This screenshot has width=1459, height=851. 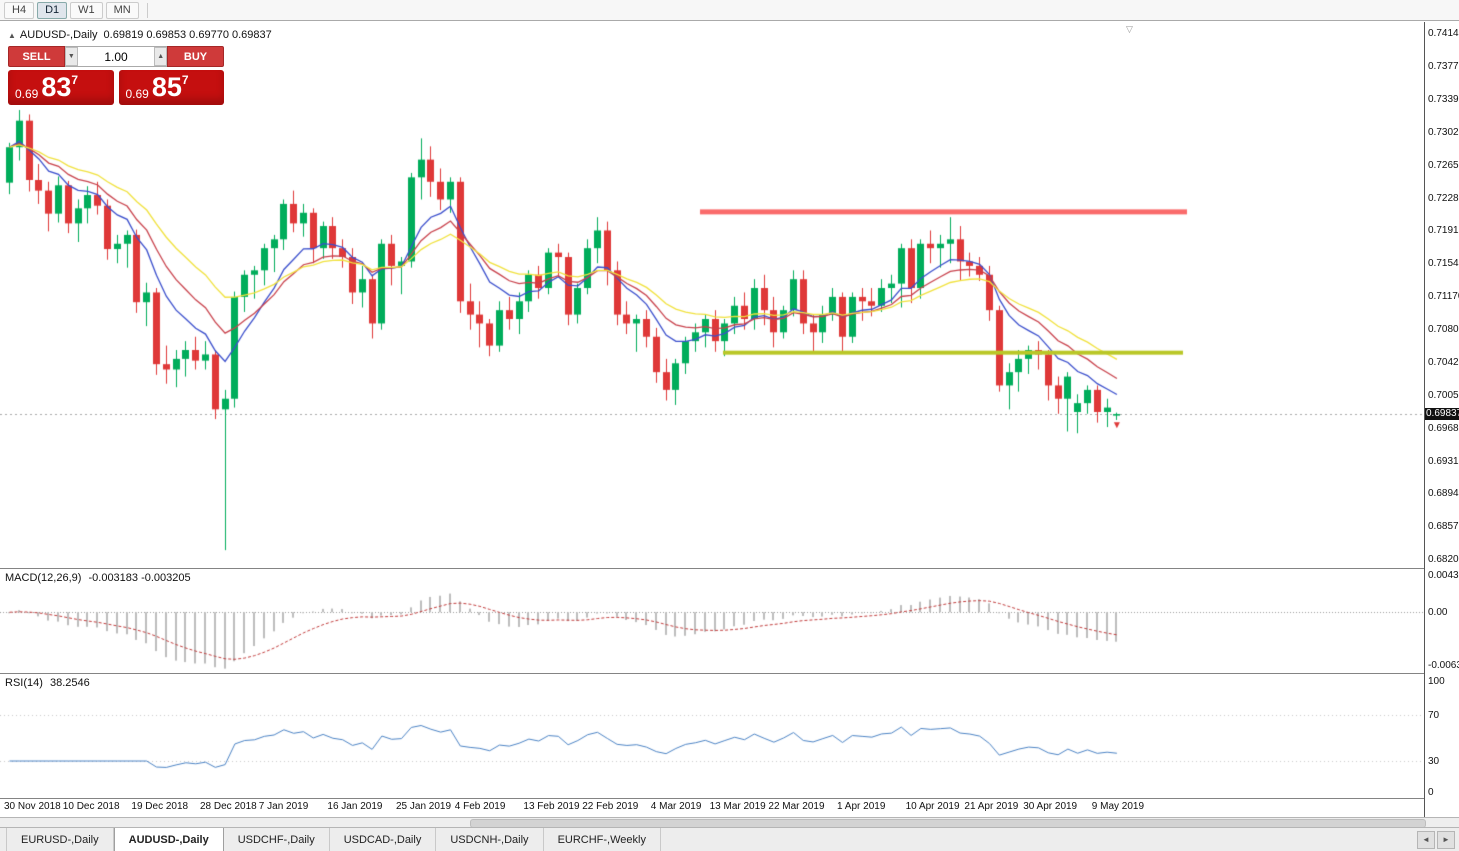 I want to click on bid-price-pips: 83, so click(x=56, y=87).